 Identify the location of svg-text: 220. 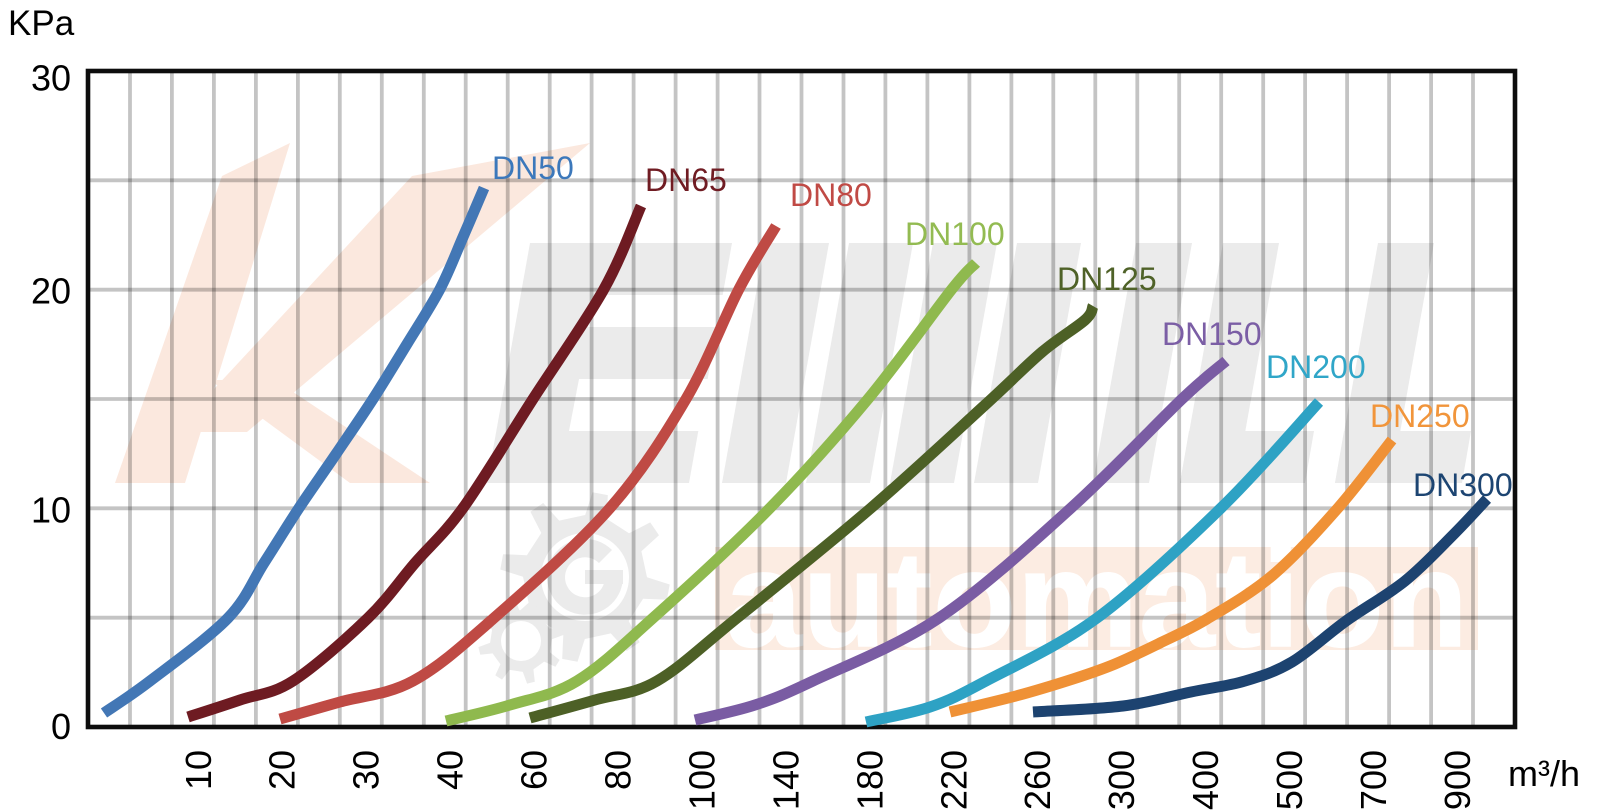
(953, 780).